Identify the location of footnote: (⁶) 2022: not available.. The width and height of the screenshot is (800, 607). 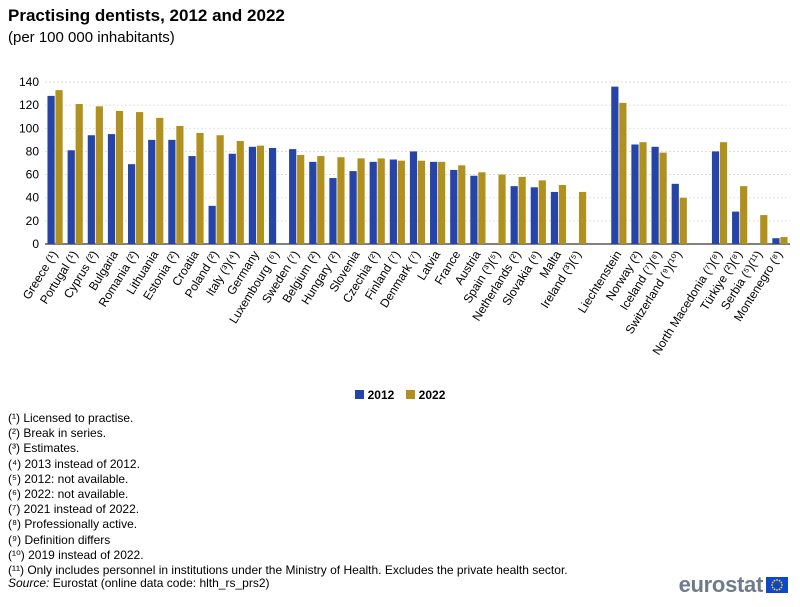
(68, 494).